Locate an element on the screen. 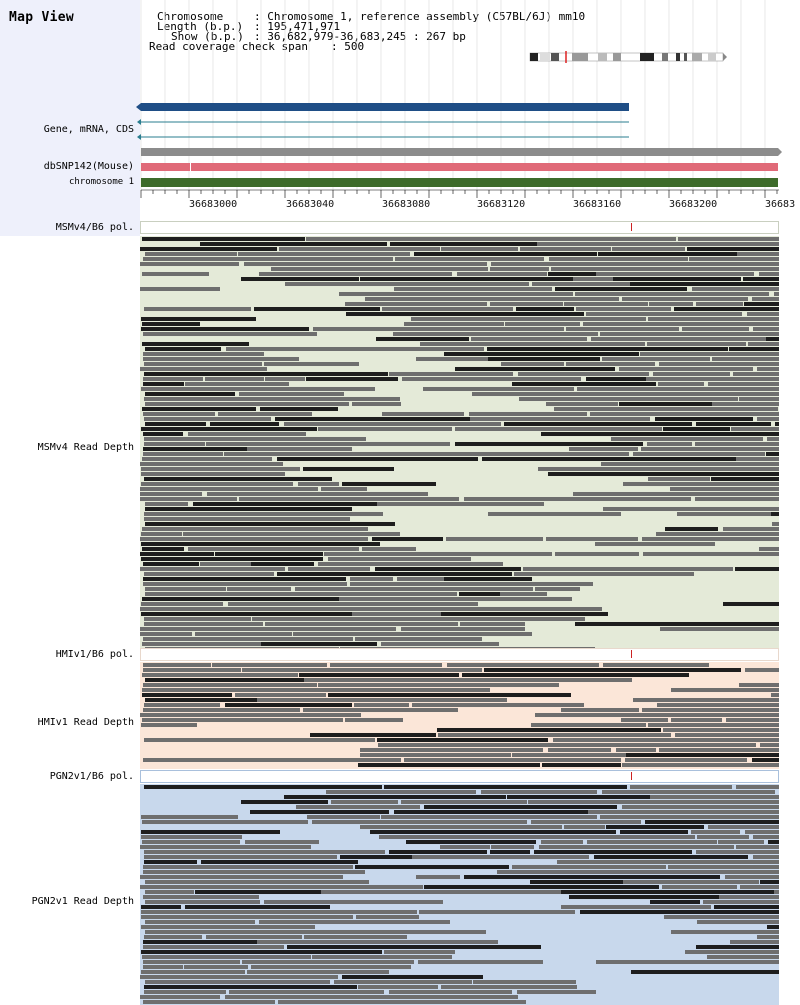 This screenshot has height=1005, width=800. left-panel is located at coordinates (70, 118).